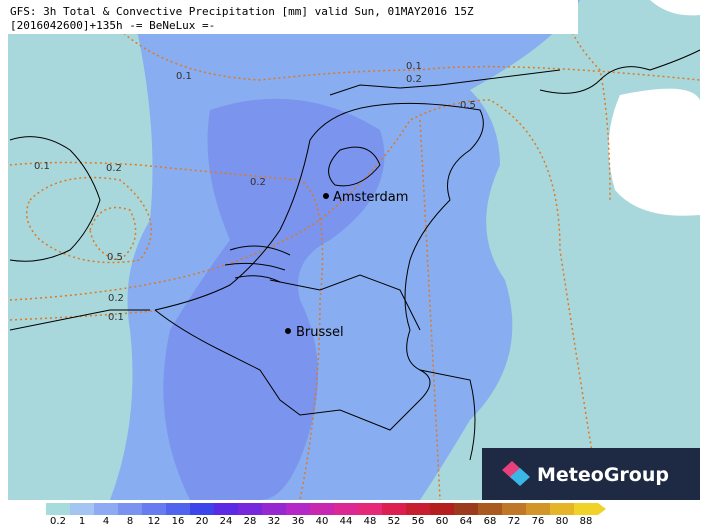 The image size is (725, 532). What do you see at coordinates (82, 521) in the screenshot?
I see `legend-label: 1` at bounding box center [82, 521].